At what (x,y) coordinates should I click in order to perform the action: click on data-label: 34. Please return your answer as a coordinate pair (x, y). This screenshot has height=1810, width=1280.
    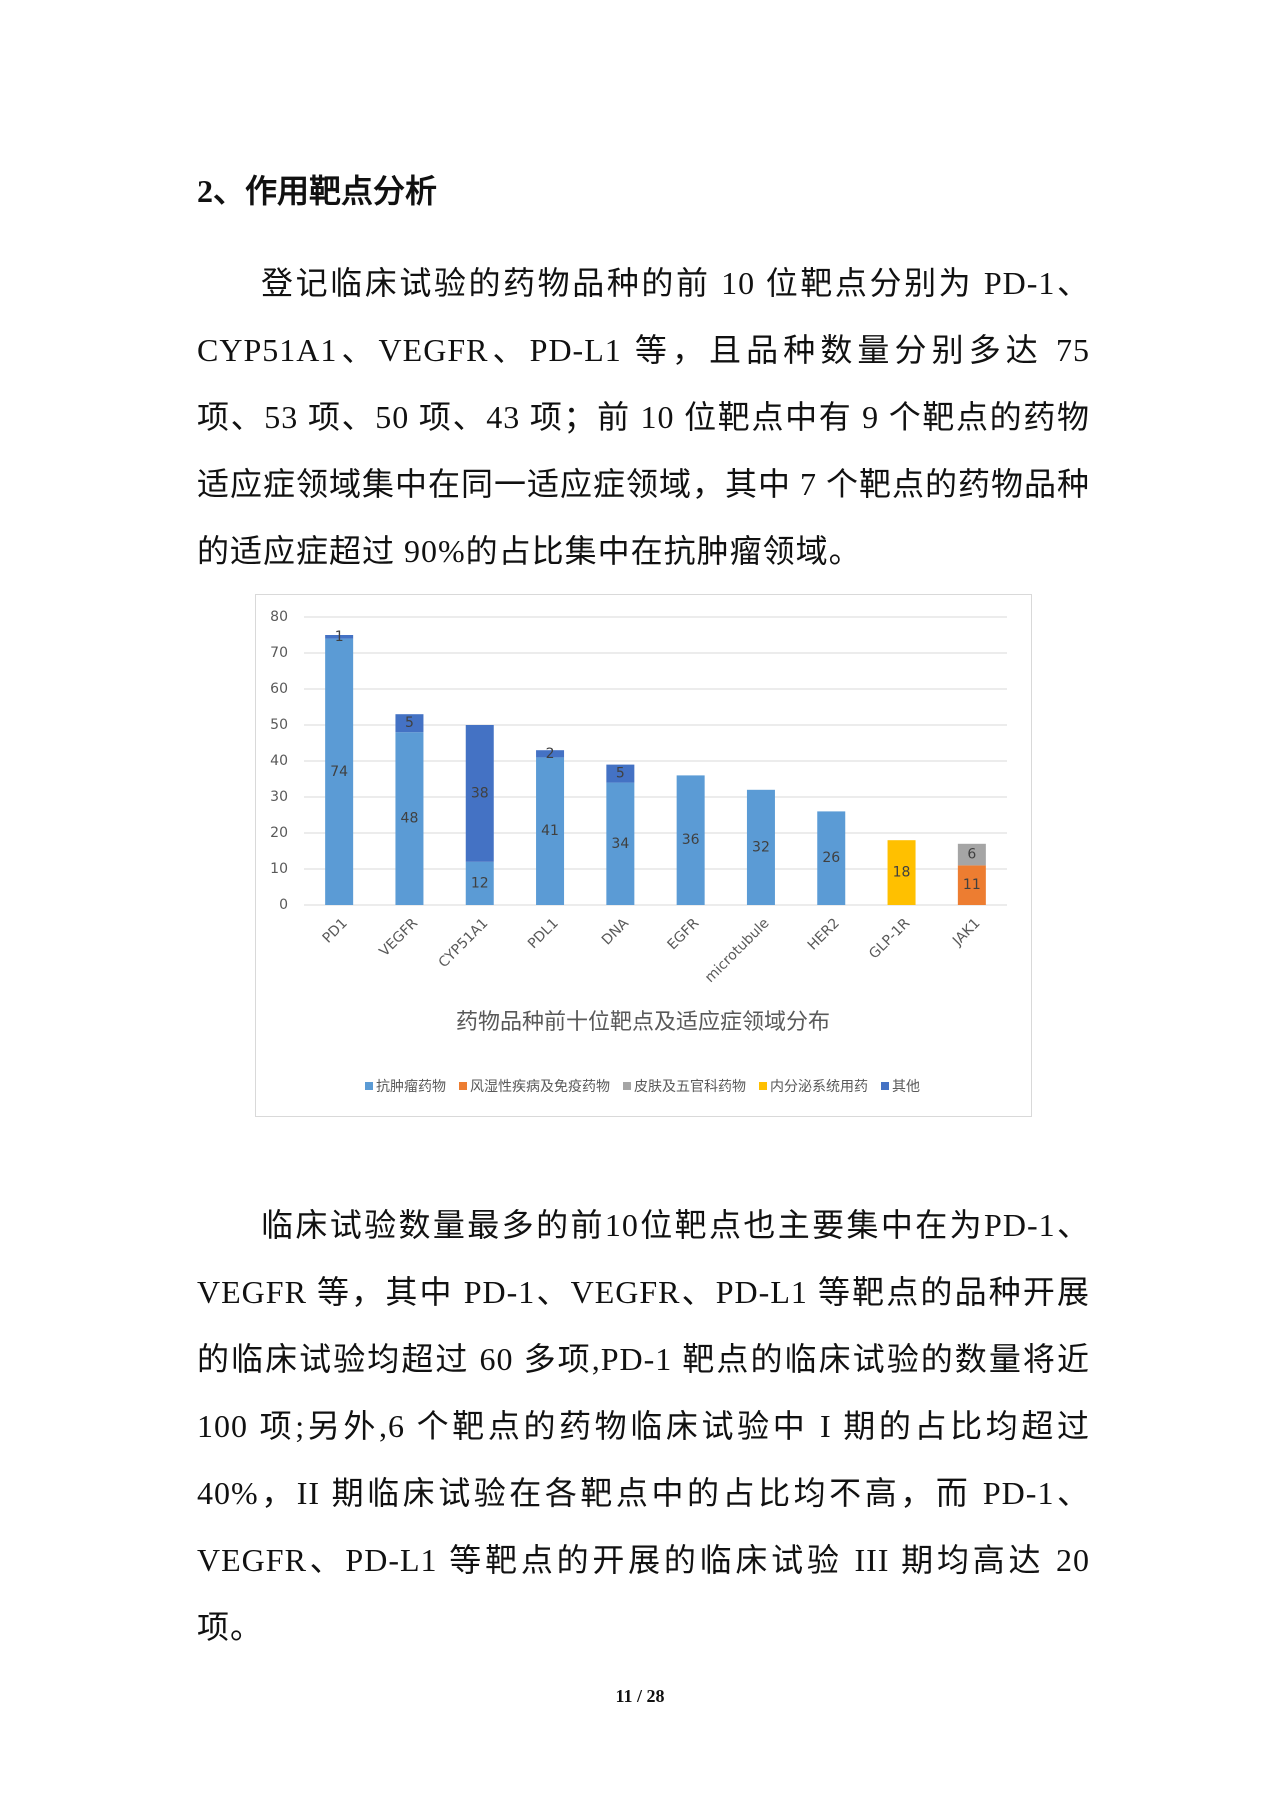
    Looking at the image, I should click on (620, 844).